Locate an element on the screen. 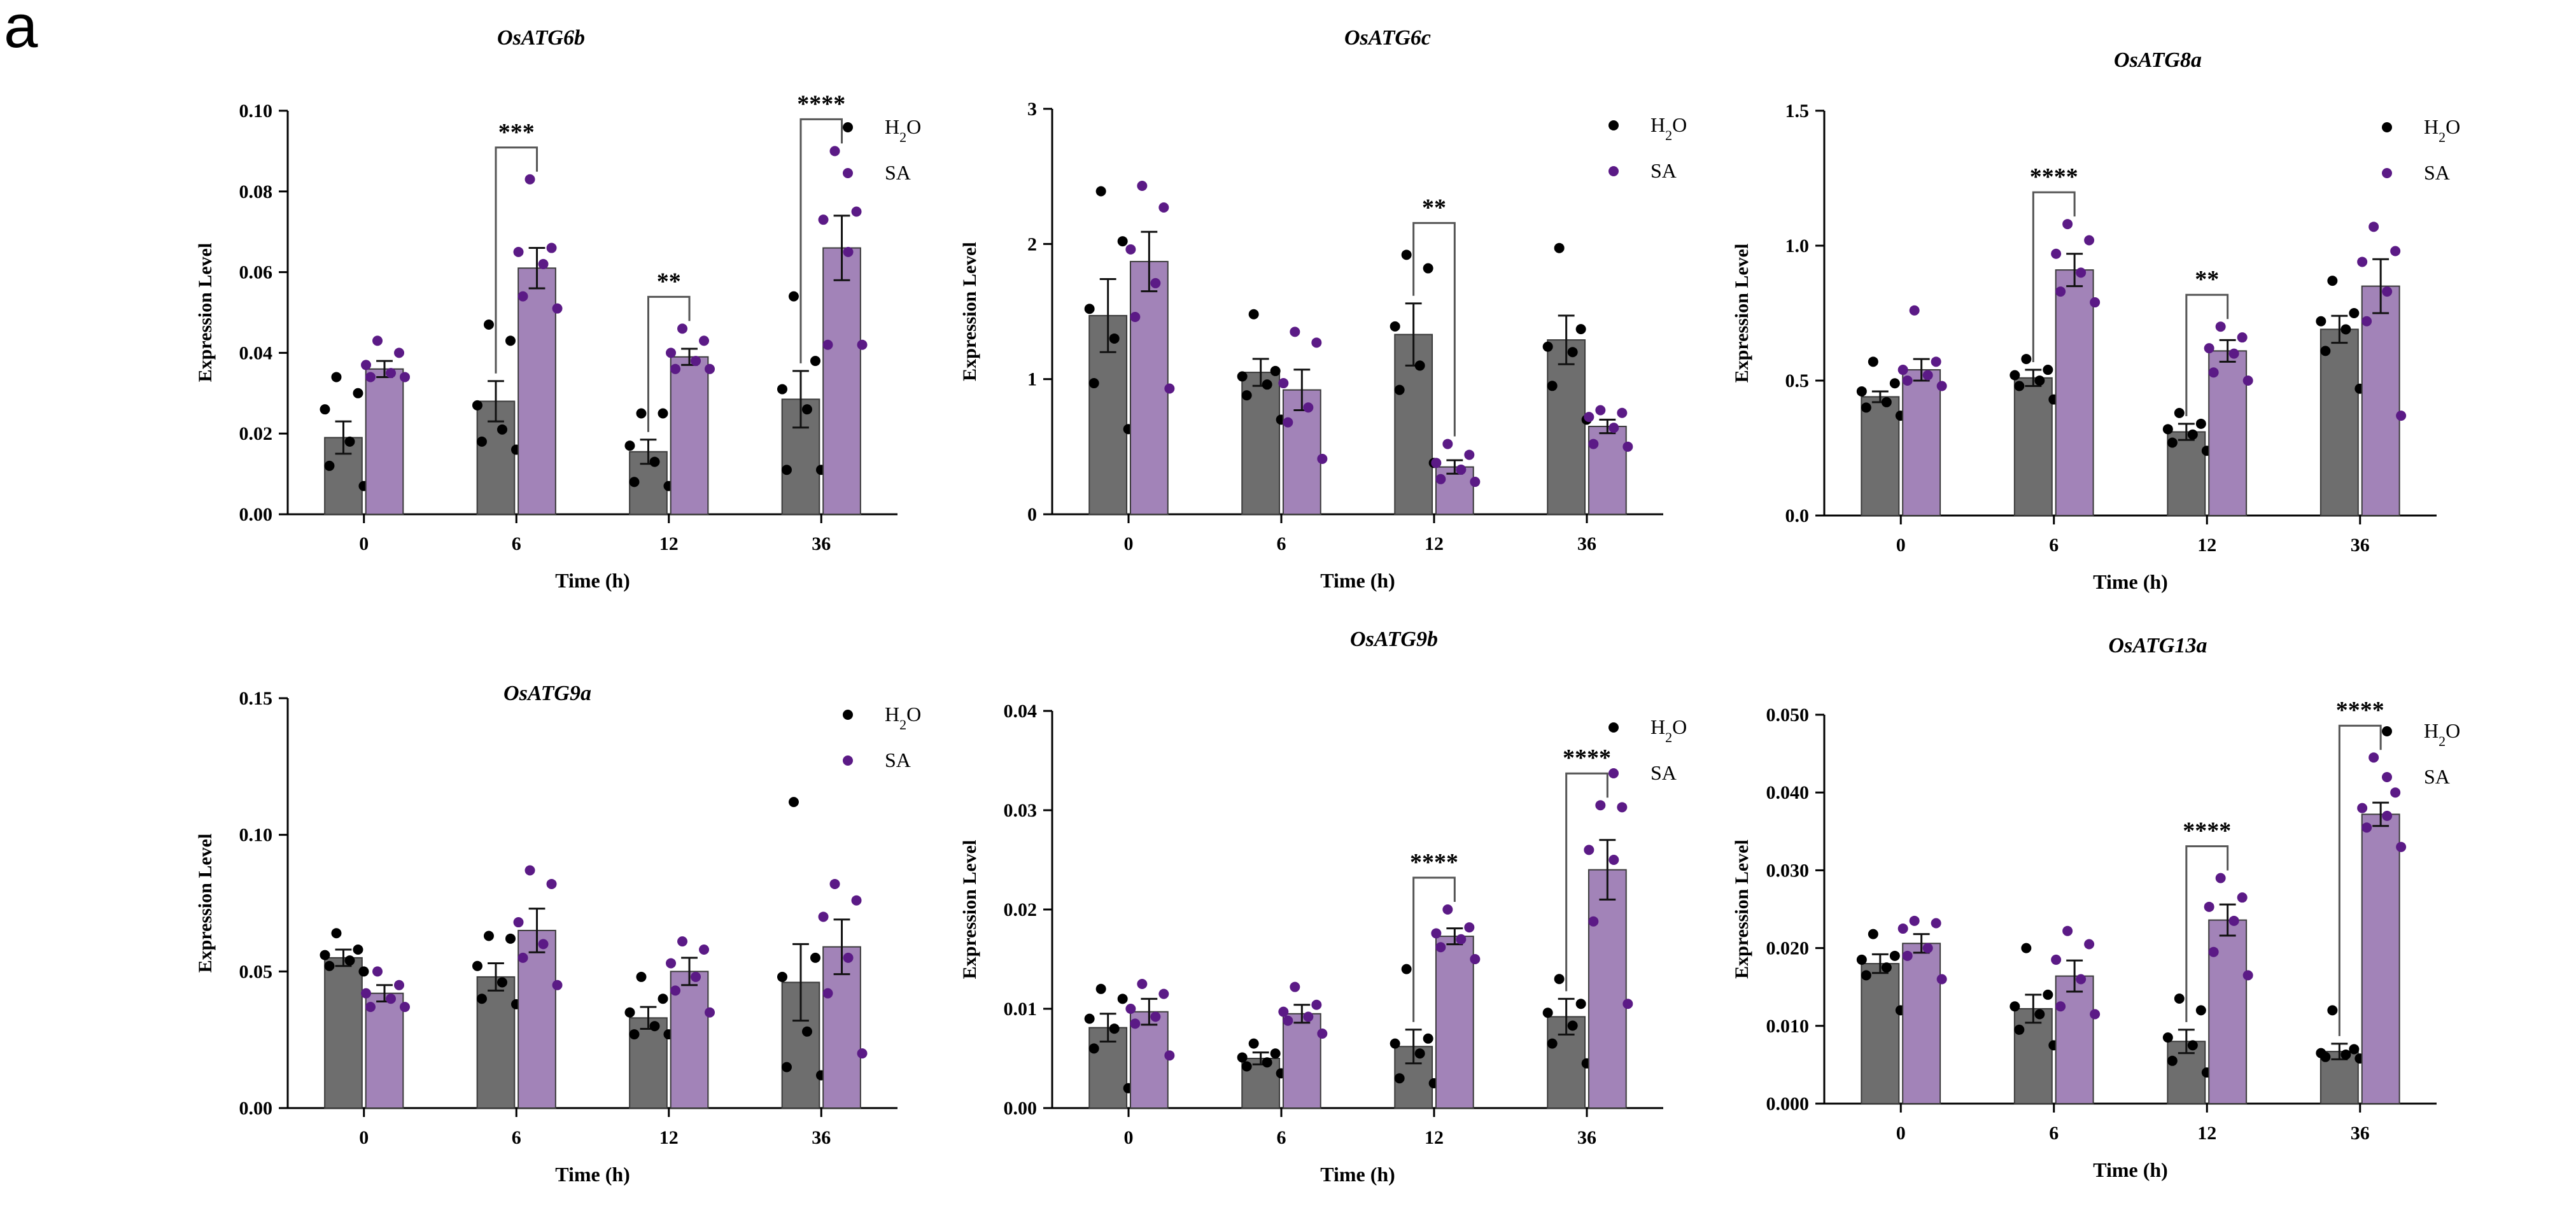 The height and width of the screenshot is (1222, 2576). significance-label: *** is located at coordinates (516, 132).